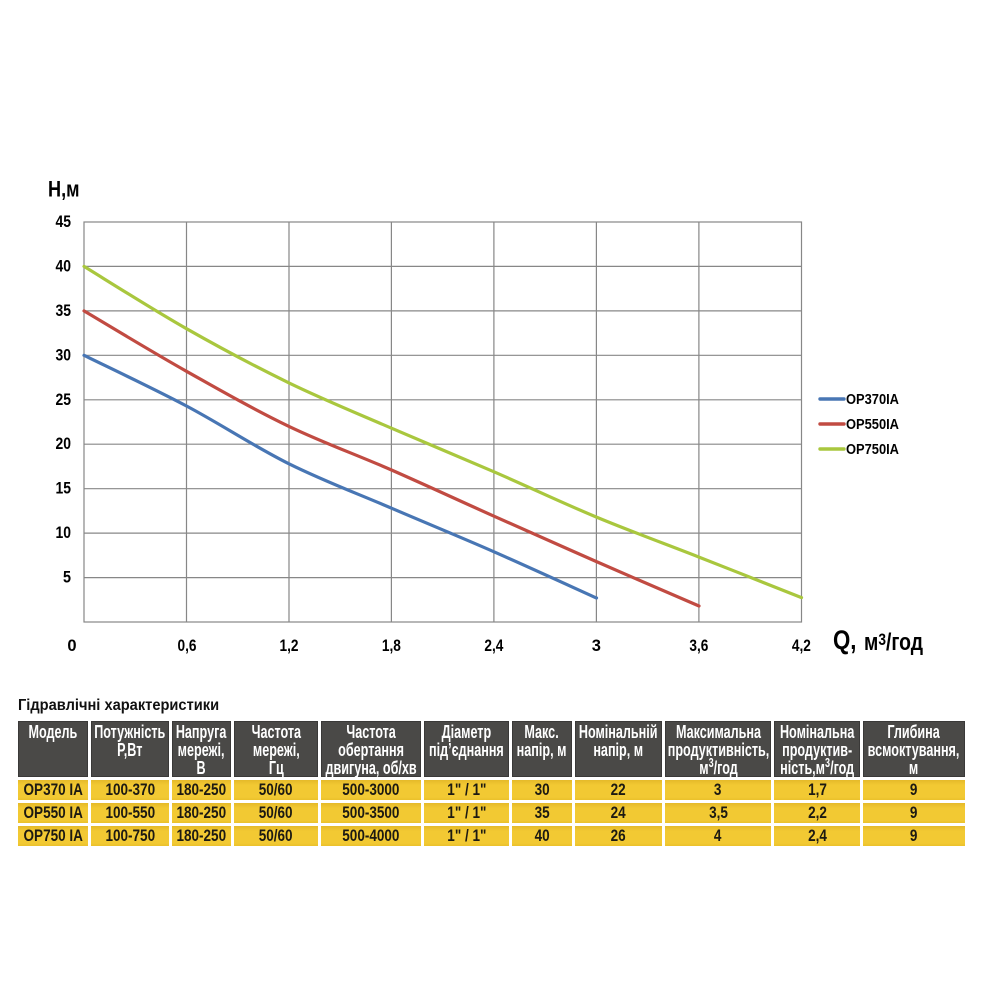 This screenshot has height=1000, width=1000. I want to click on svg-text: 25, so click(64, 400).